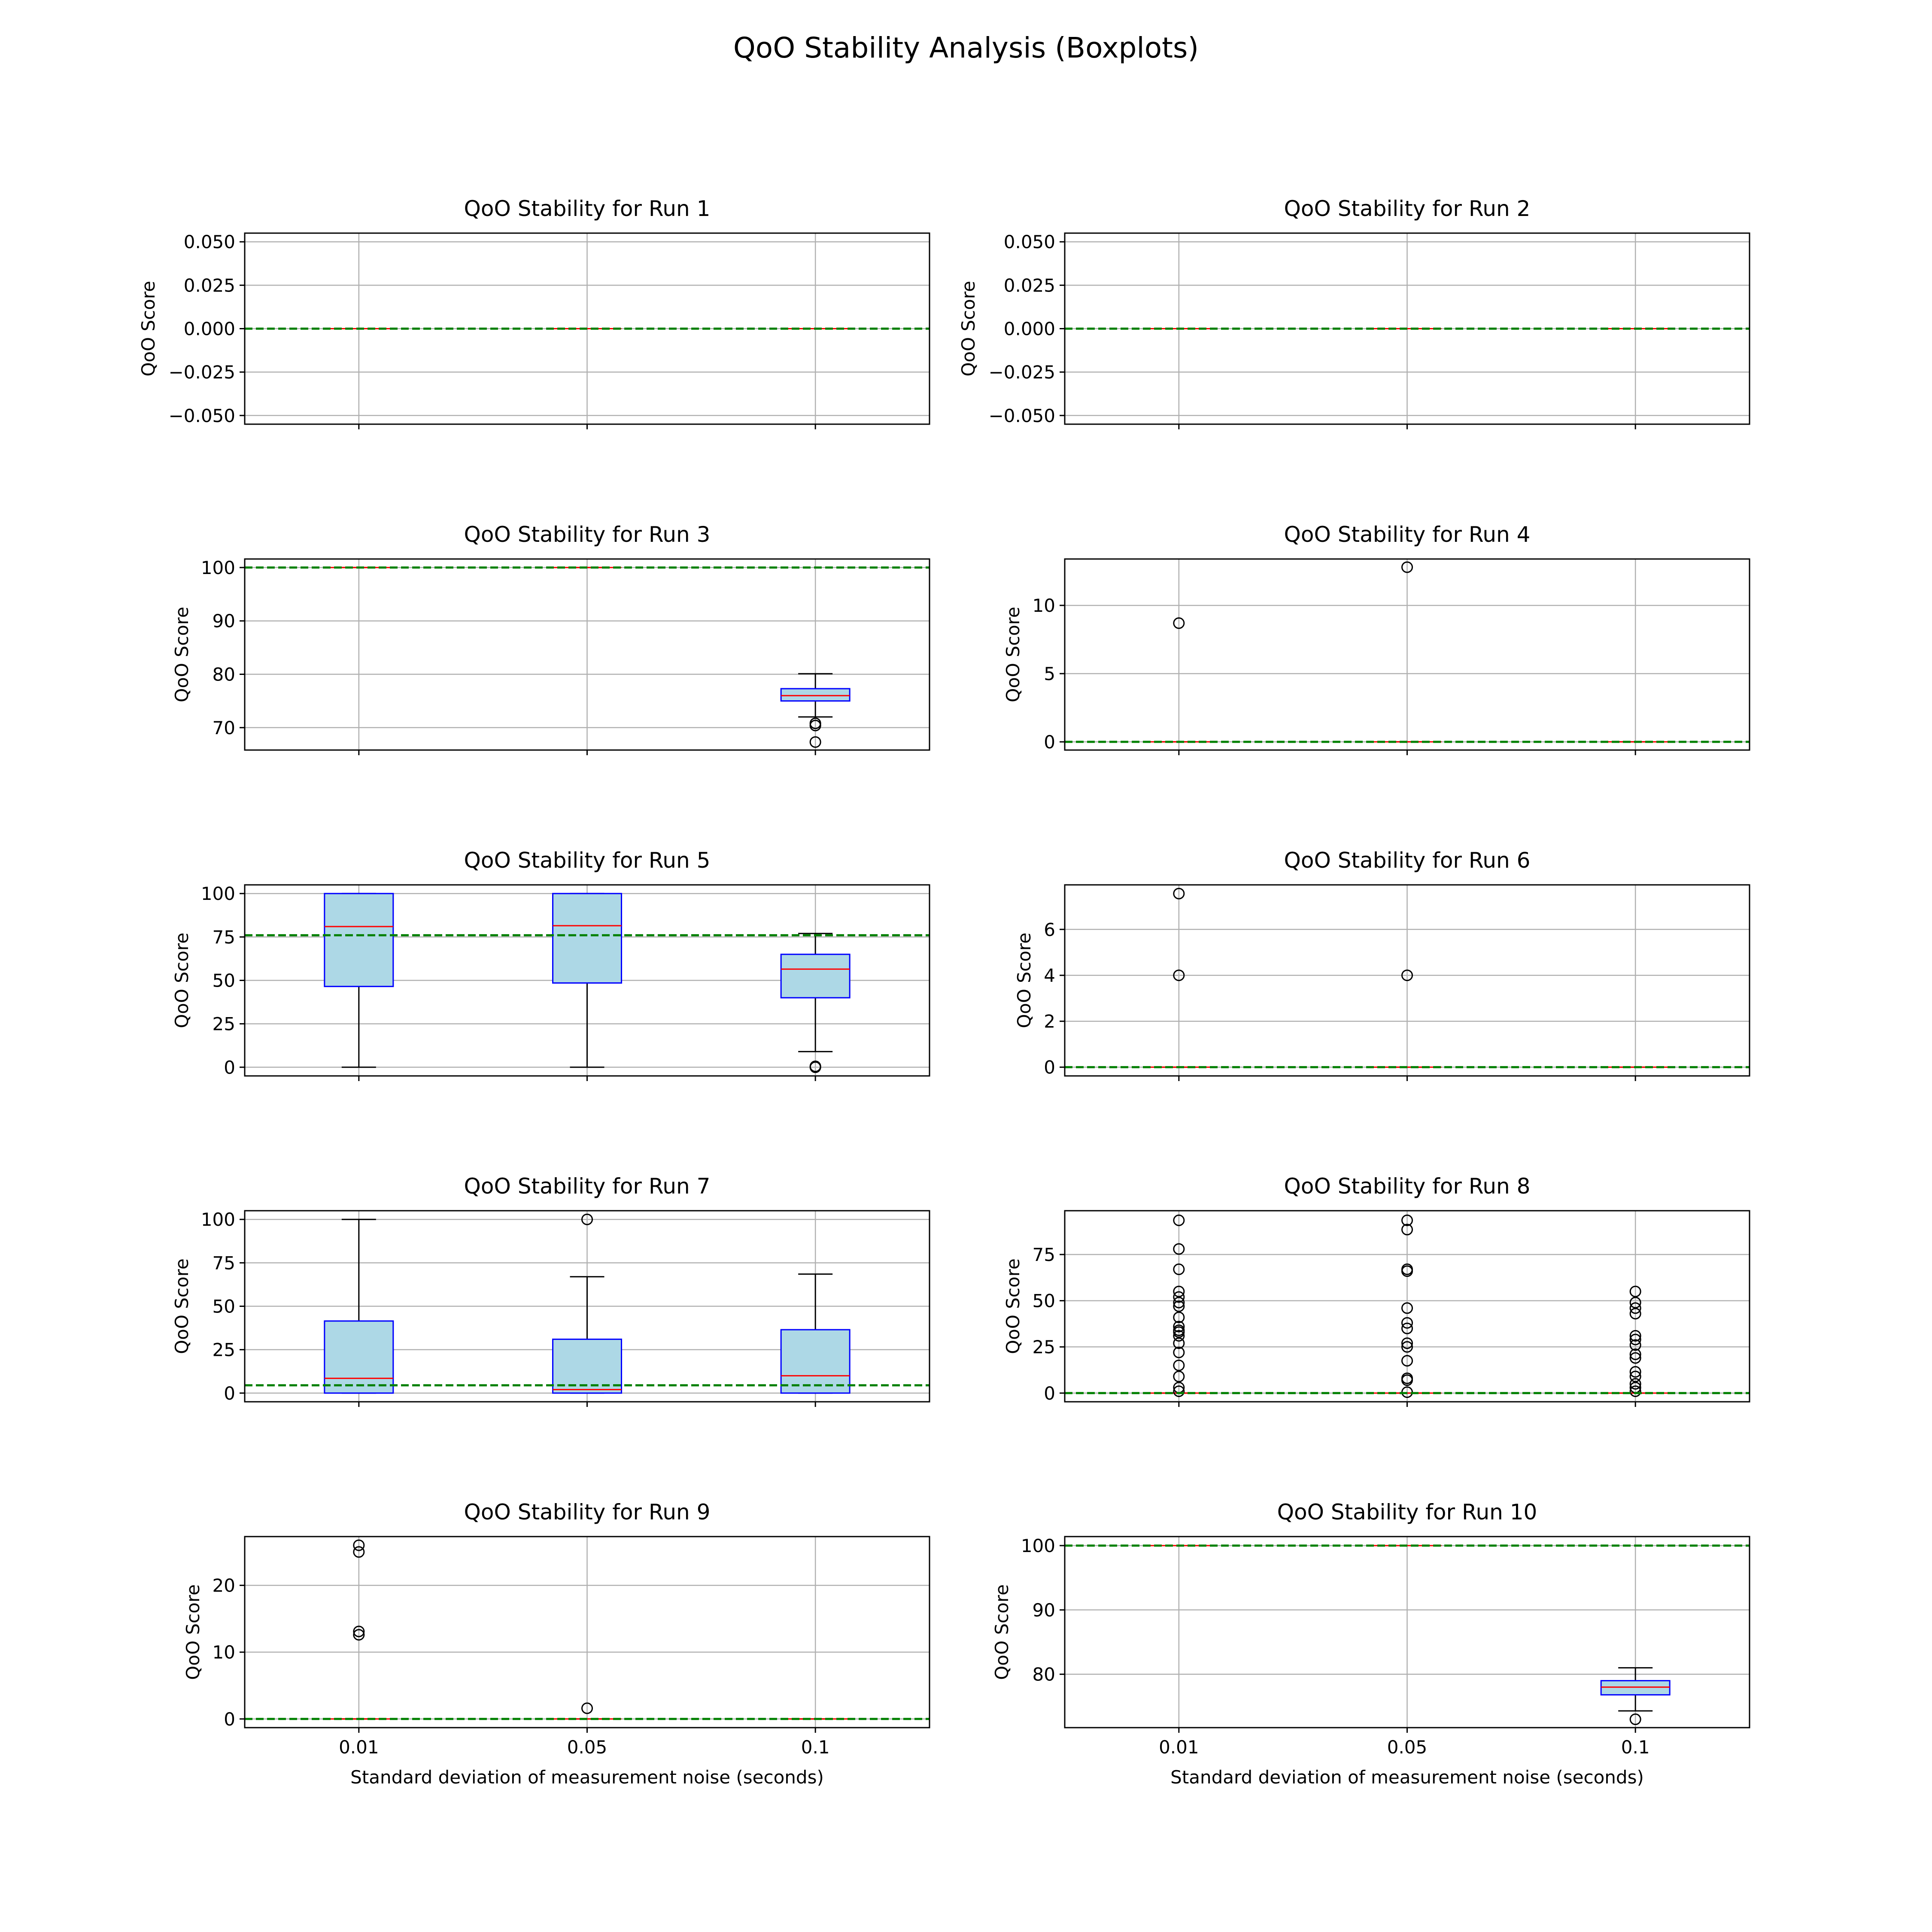  I want to click on x-tick-label: 0.1, so click(815, 1748).